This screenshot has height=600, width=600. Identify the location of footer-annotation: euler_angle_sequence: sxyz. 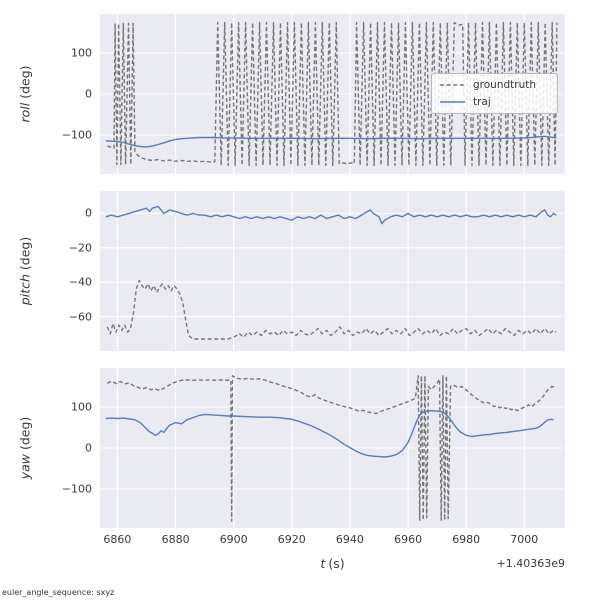
(58, 592).